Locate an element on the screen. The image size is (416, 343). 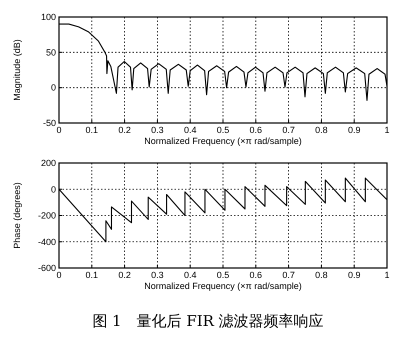
y-tick-label: -50 is located at coordinates (49, 123).